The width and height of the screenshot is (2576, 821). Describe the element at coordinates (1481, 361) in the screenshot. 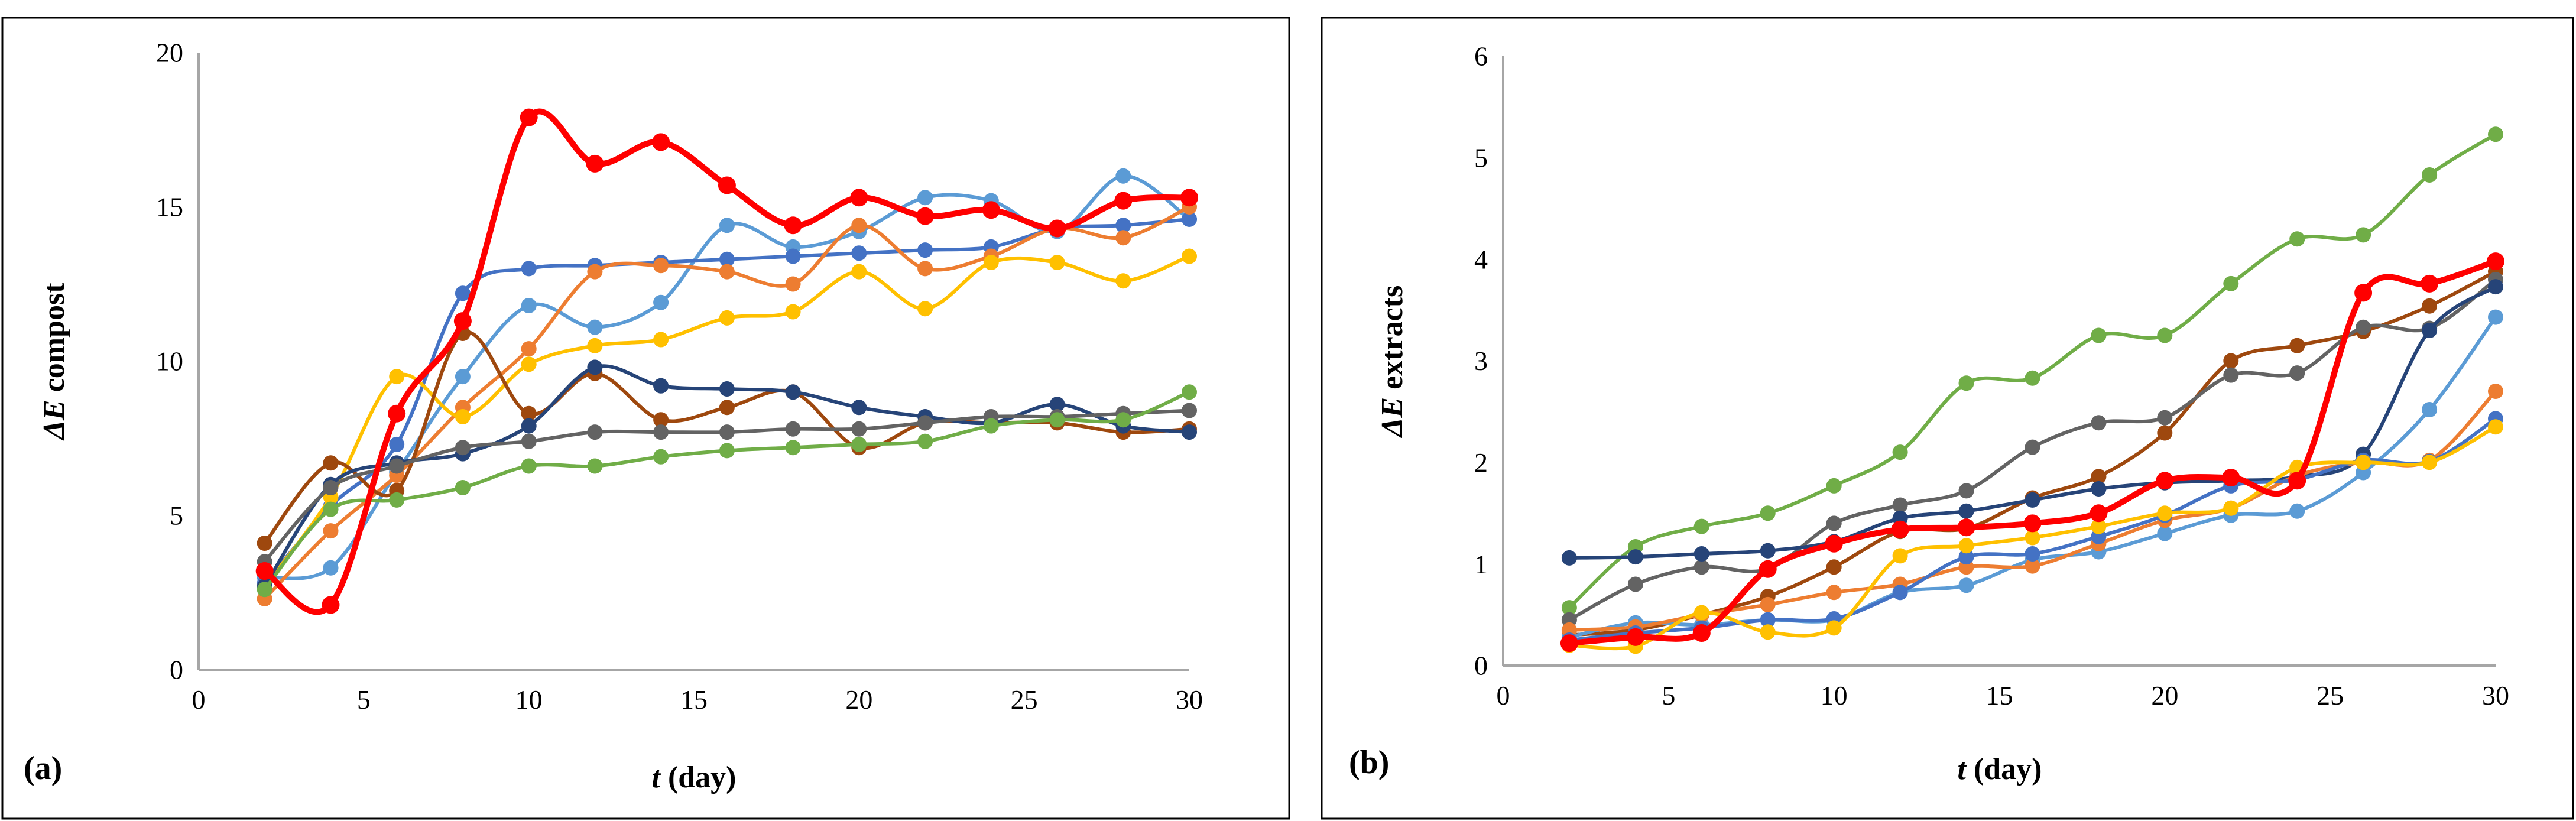

I see `panel-b-y-tick-label: 3` at that location.